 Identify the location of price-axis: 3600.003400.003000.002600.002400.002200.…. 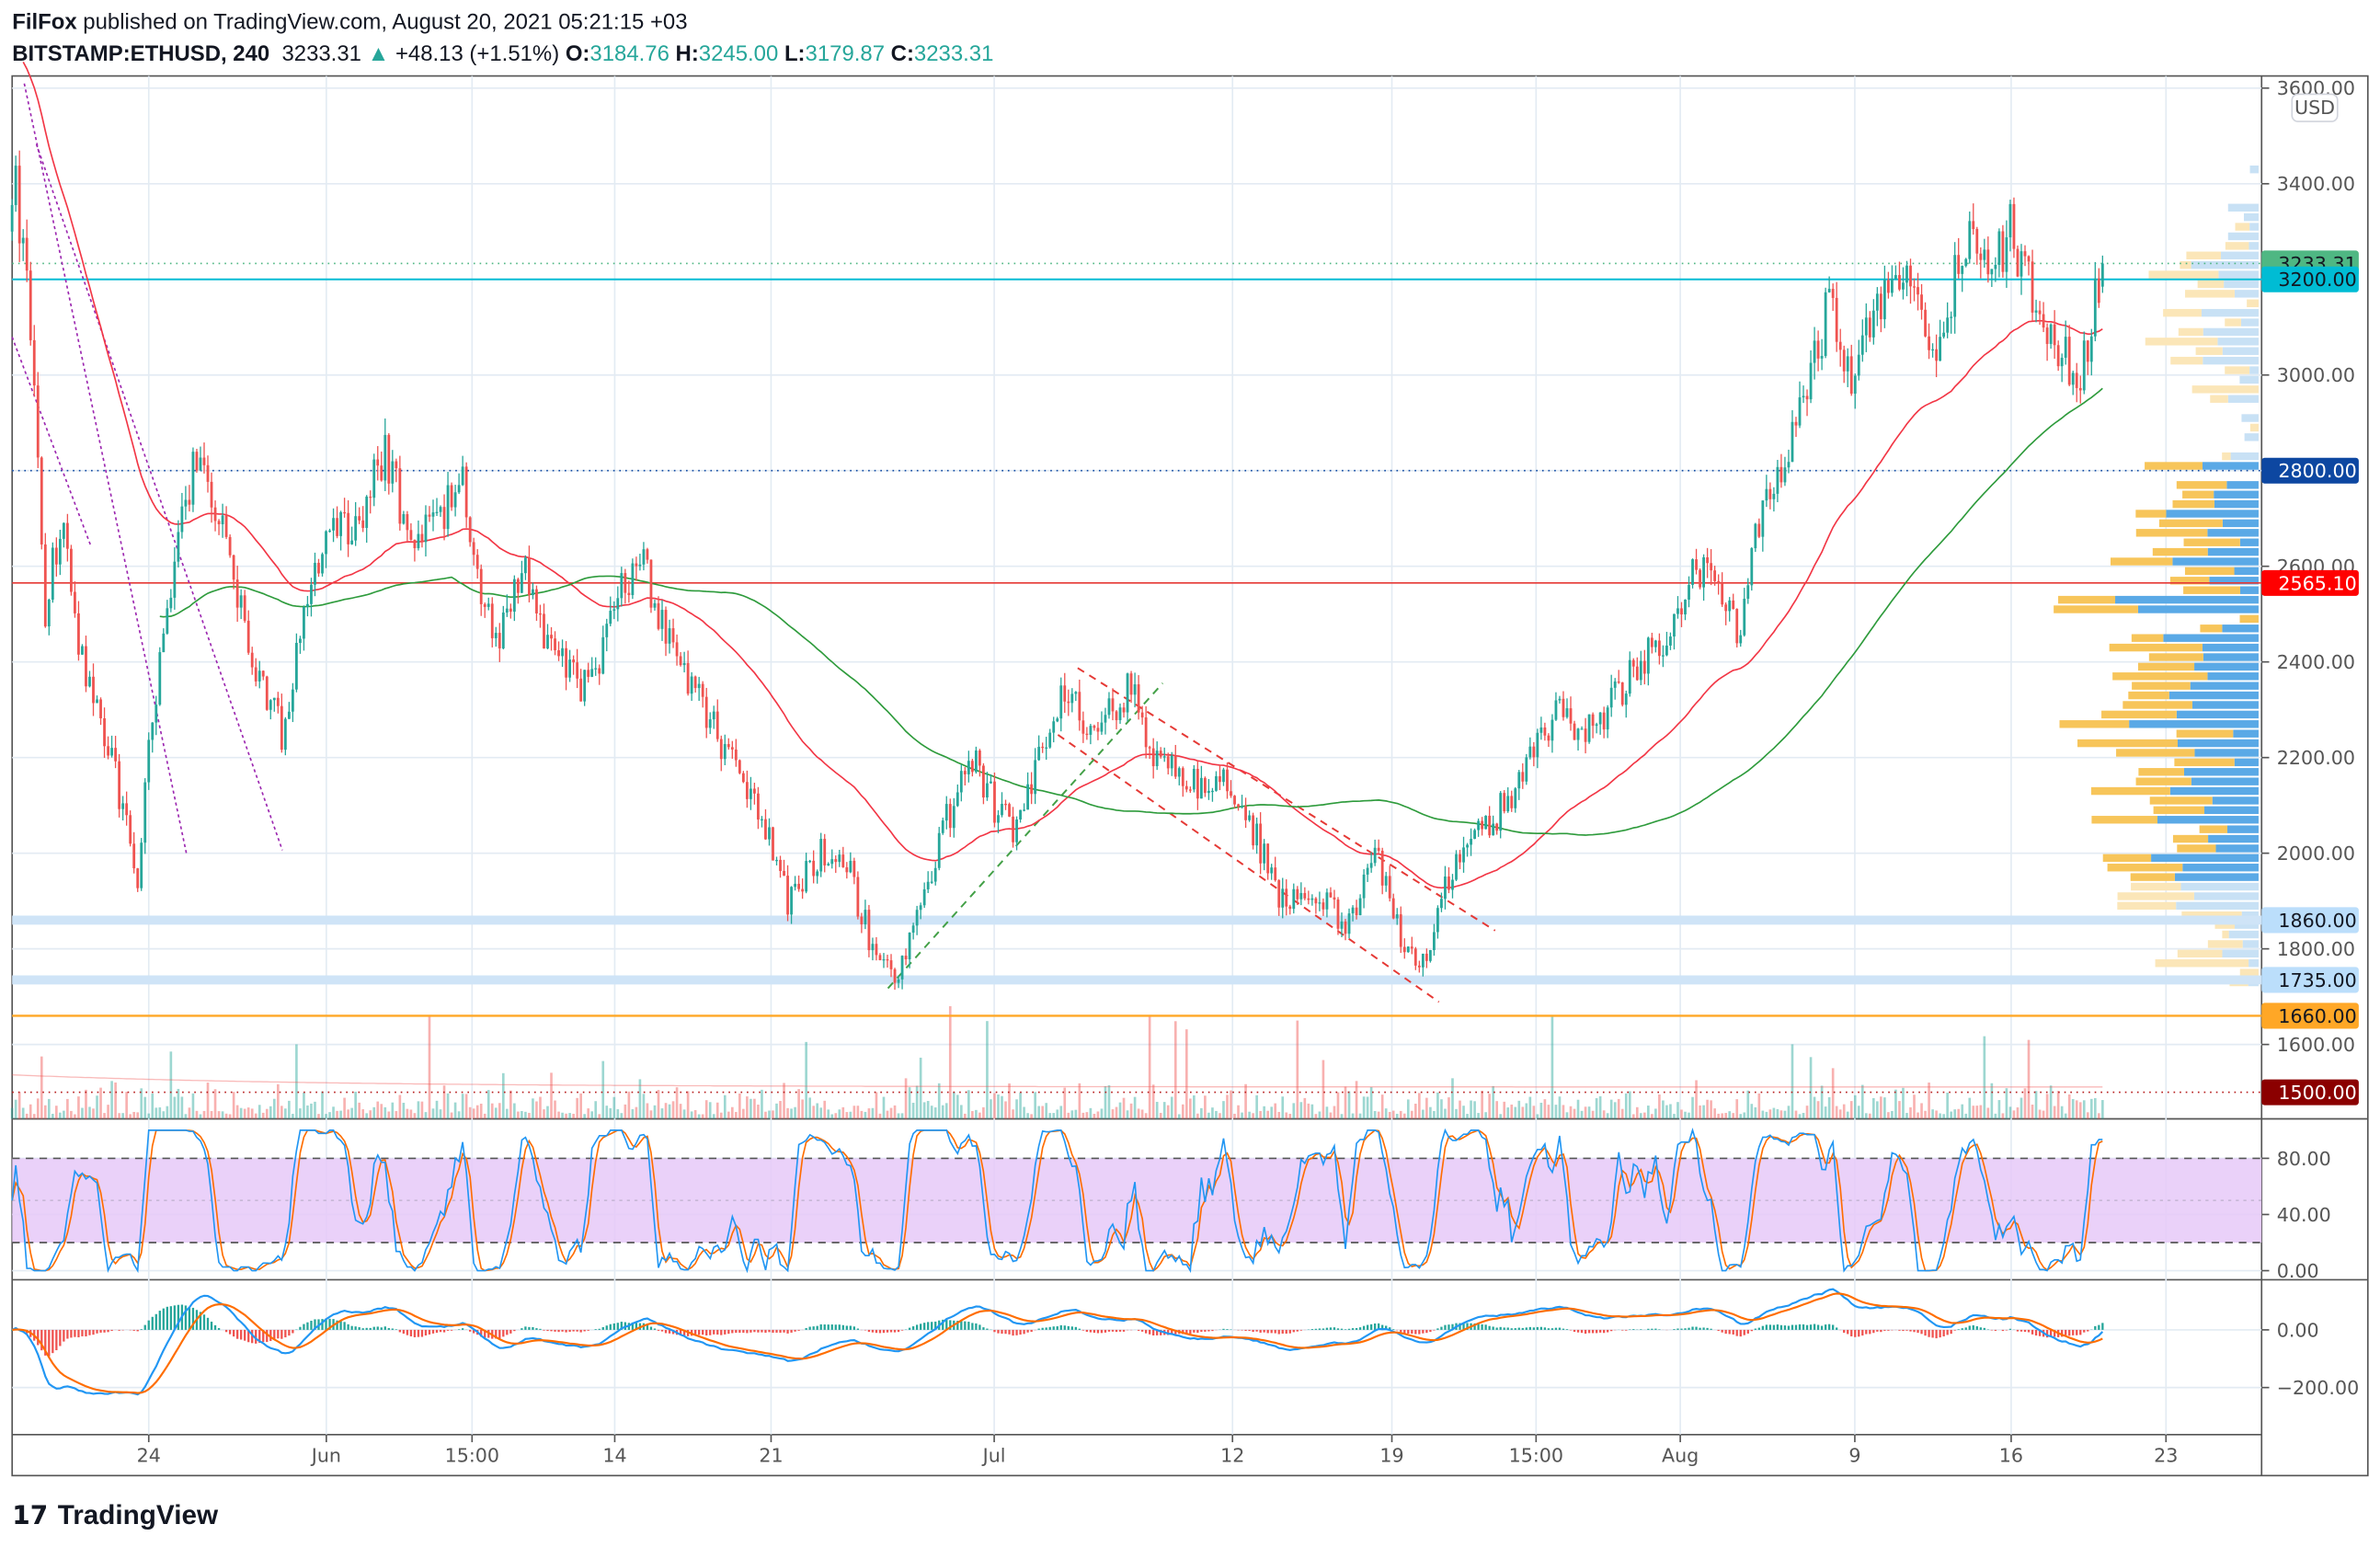
(2308, 566).